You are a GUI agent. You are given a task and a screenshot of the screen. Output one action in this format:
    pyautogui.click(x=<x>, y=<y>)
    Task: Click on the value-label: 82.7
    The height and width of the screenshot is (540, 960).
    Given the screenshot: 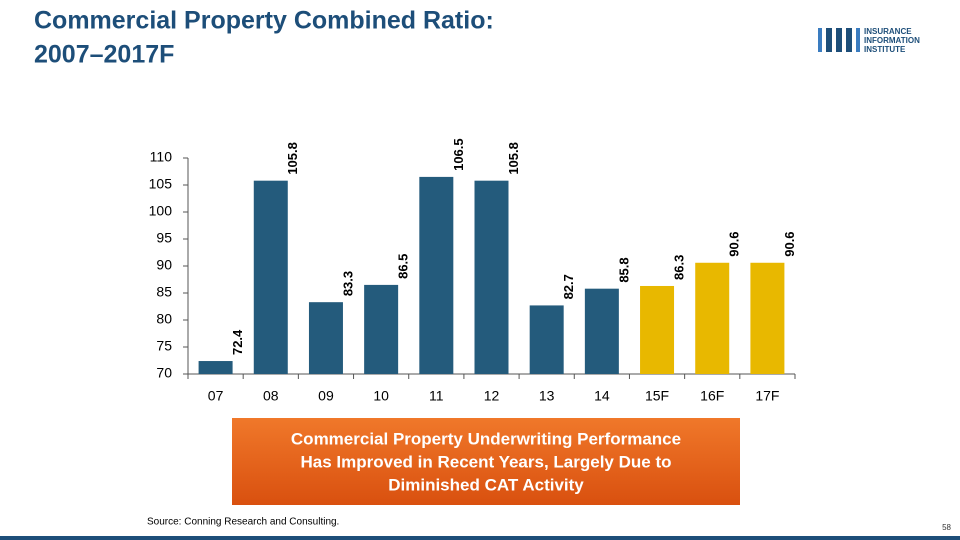 What is the action you would take?
    pyautogui.click(x=568, y=286)
    